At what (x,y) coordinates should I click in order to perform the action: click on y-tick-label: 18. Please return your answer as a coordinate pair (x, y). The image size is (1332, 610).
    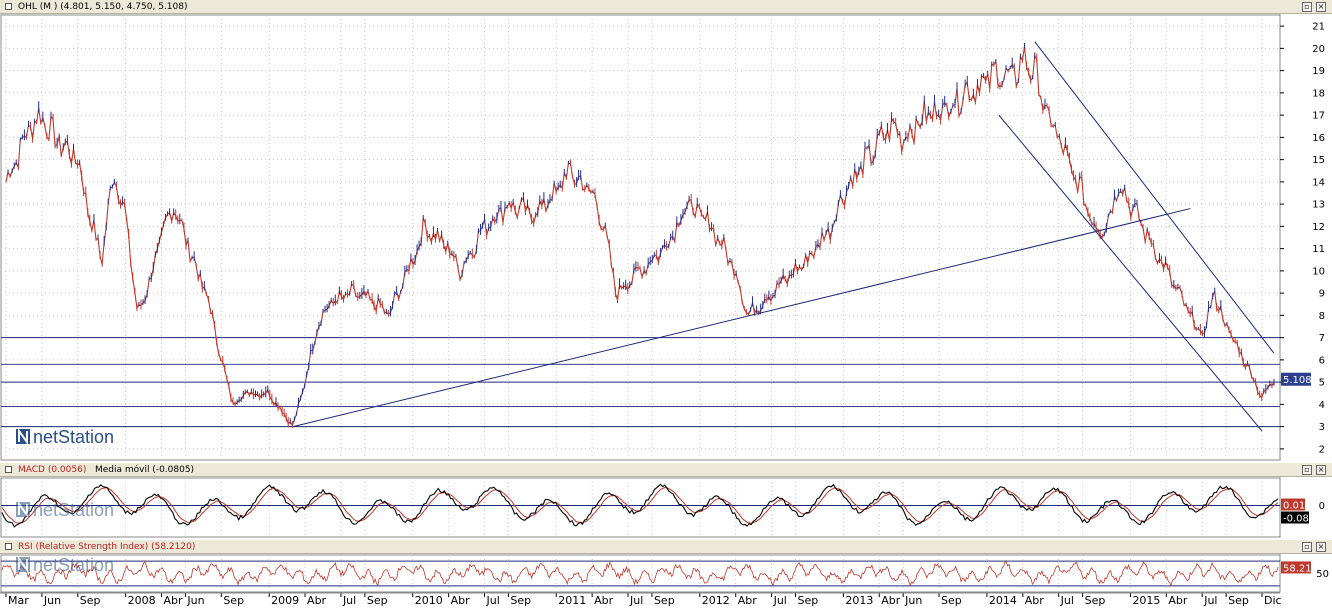
    Looking at the image, I should click on (1318, 93).